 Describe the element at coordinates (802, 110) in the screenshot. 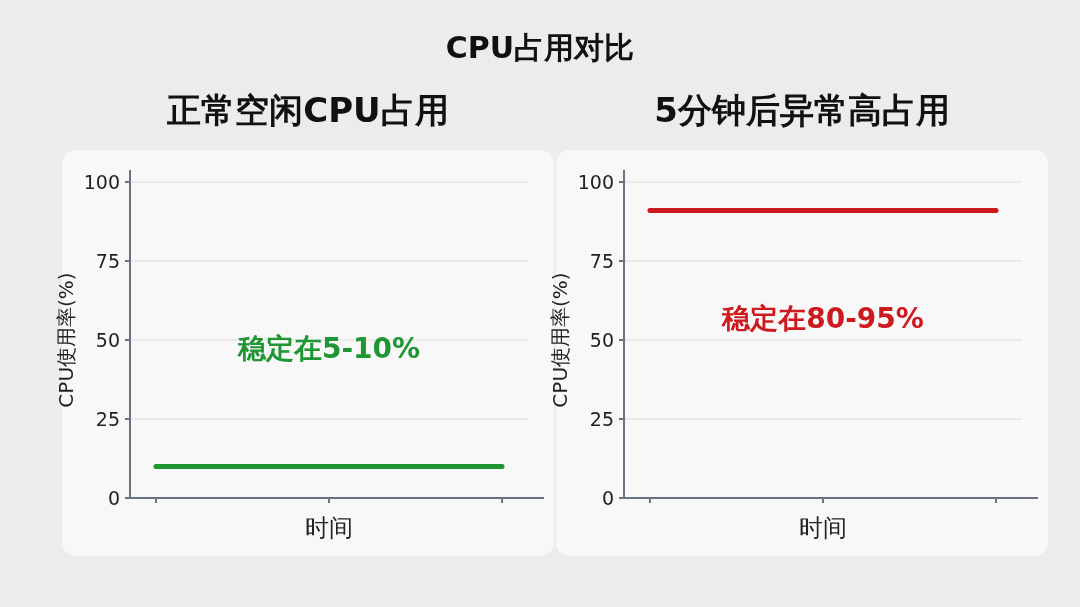

I see `chart-subtitle: 5分钟后异常高占用` at that location.